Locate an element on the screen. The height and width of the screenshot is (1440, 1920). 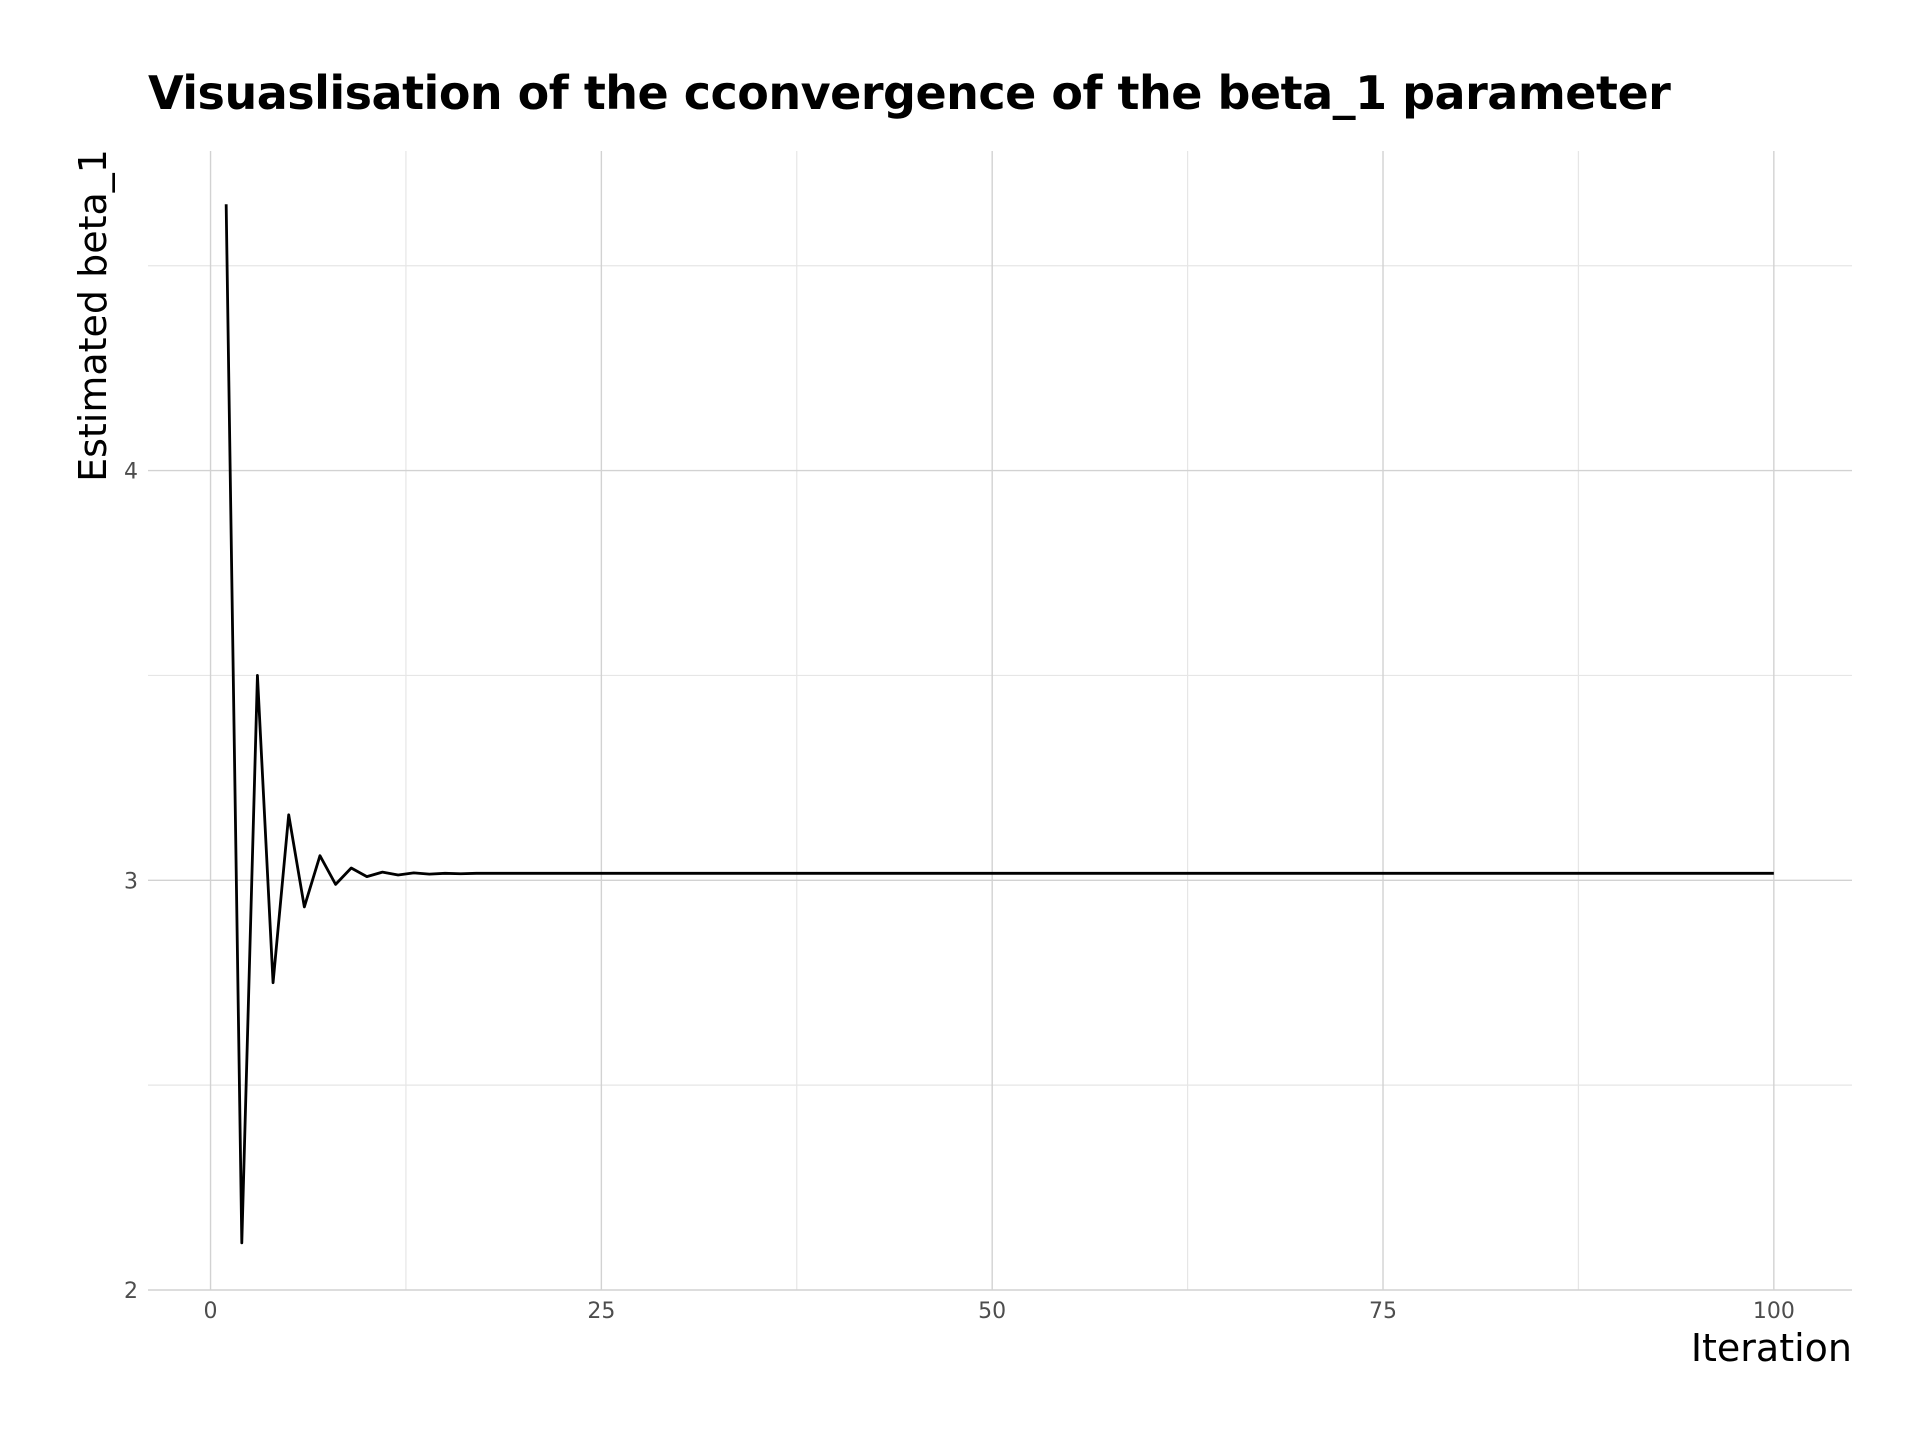
x-tick-label: 0 is located at coordinates (211, 1311).